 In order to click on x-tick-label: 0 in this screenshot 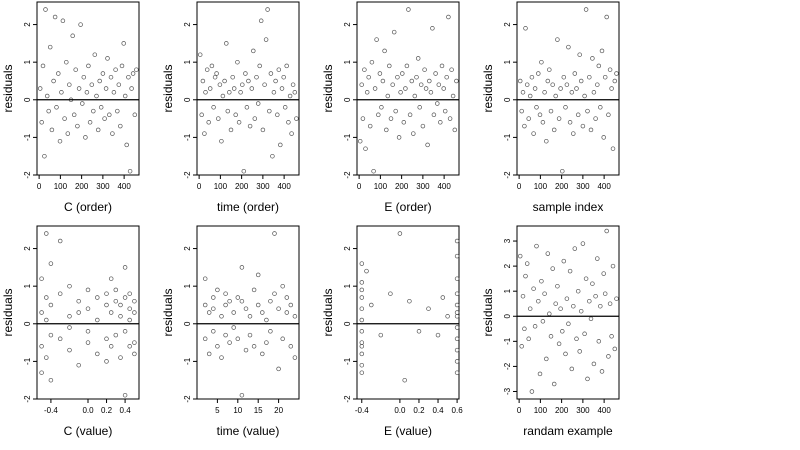, I will do `click(519, 410)`.